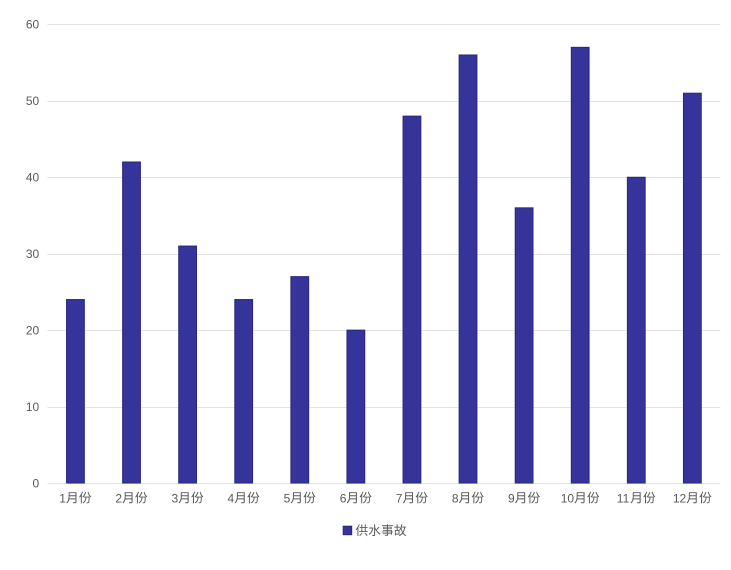 The image size is (731, 570). What do you see at coordinates (33, 101) in the screenshot?
I see `svg-text: 50` at bounding box center [33, 101].